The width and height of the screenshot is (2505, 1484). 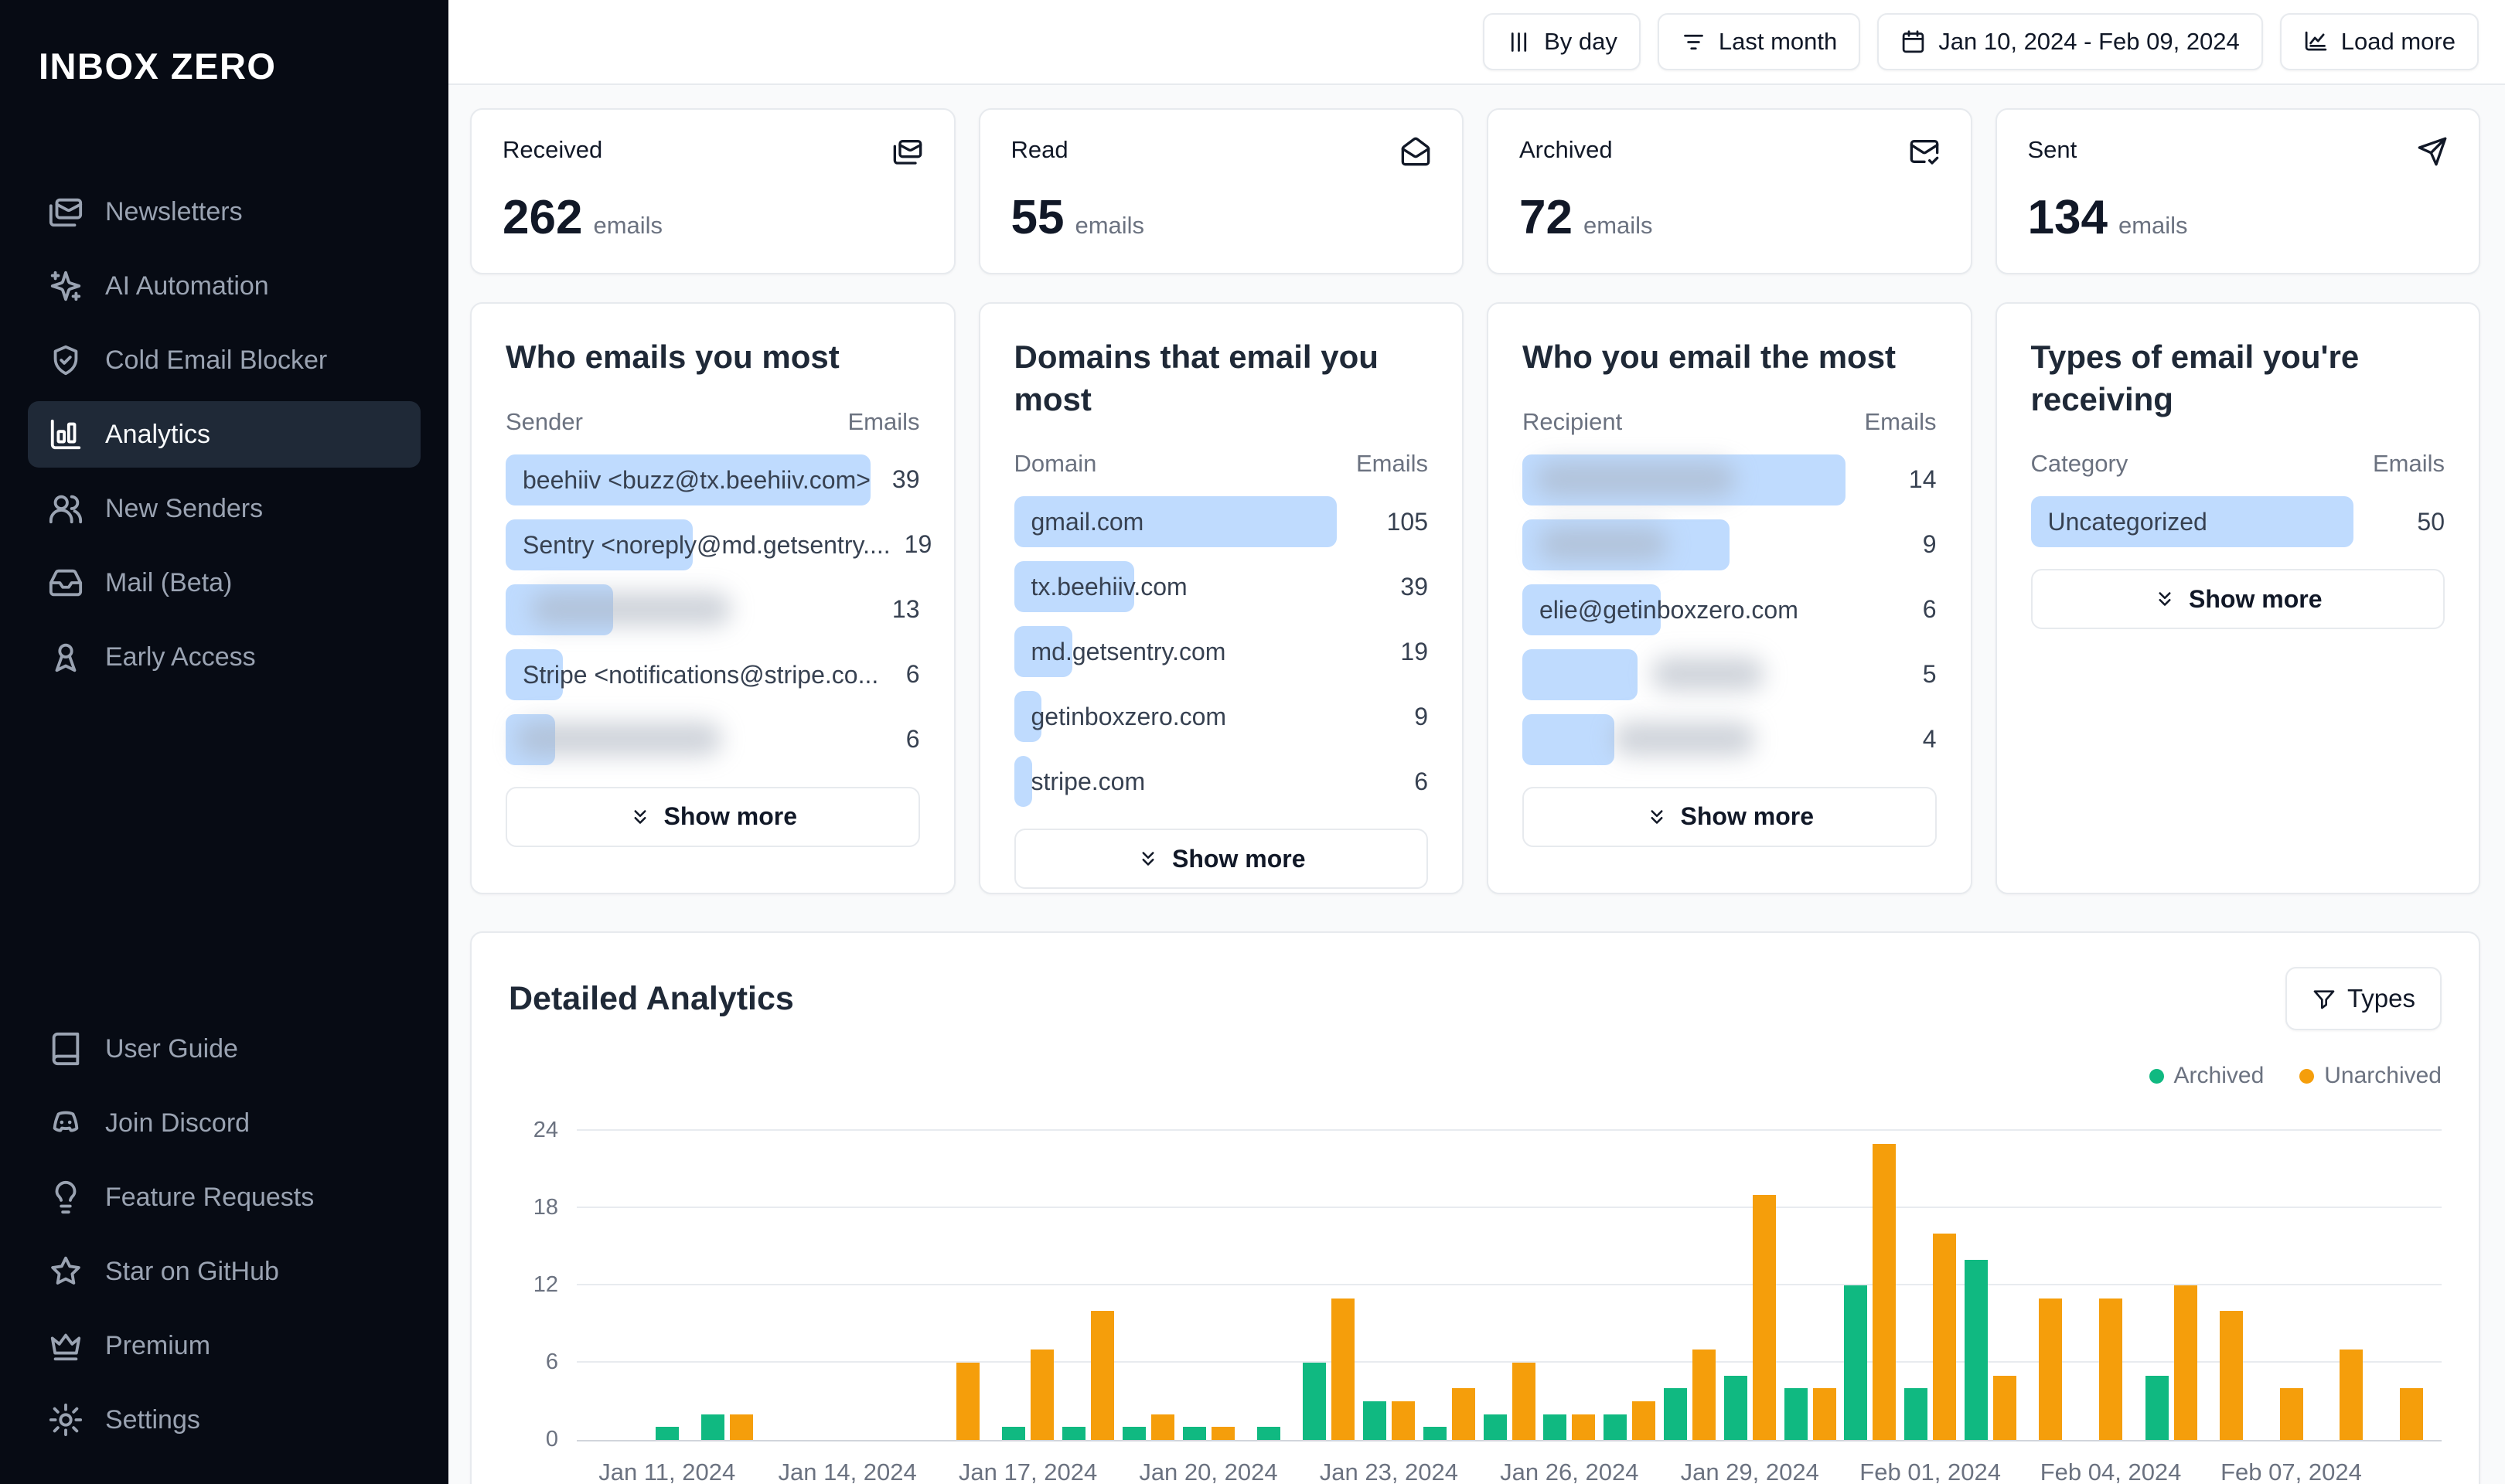 What do you see at coordinates (1603, 544) in the screenshot?
I see `blurred-text-placeholder` at bounding box center [1603, 544].